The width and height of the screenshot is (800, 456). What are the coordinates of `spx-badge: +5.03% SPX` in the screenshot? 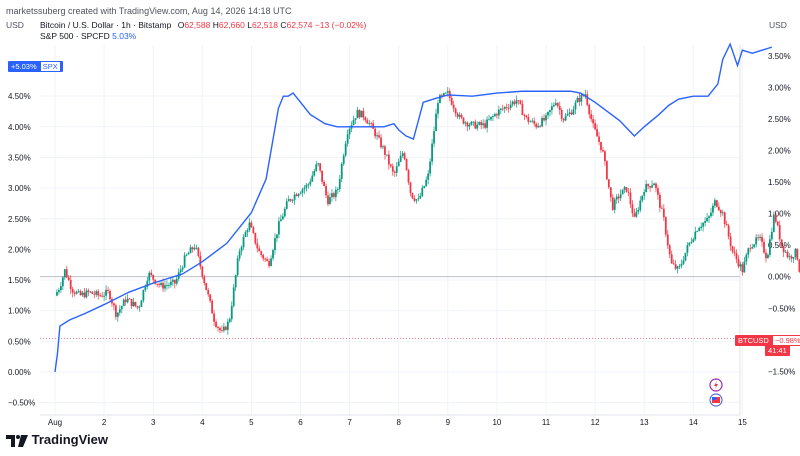 It's located at (35, 66).